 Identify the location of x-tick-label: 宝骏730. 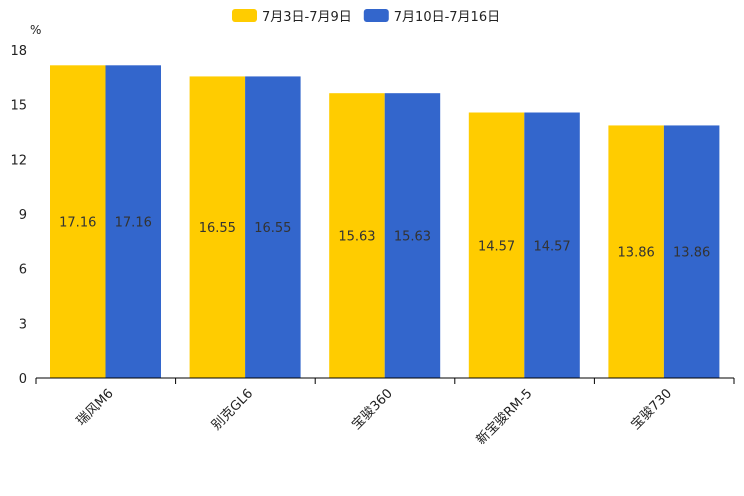
(651, 409).